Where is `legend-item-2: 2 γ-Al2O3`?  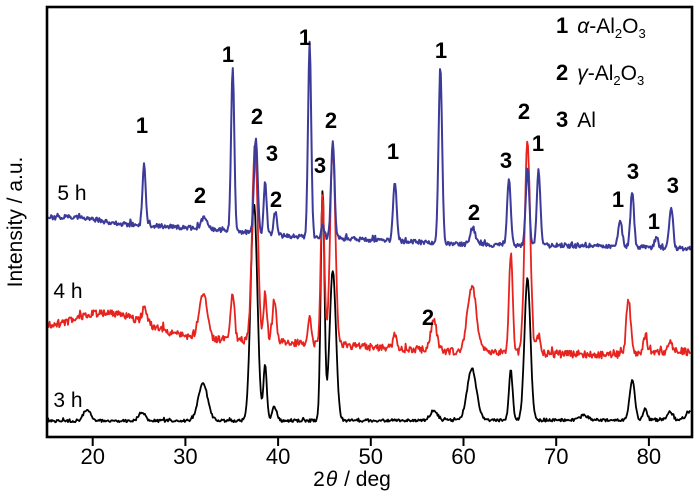
legend-item-2: 2 γ-Al2O3 is located at coordinates (601, 77).